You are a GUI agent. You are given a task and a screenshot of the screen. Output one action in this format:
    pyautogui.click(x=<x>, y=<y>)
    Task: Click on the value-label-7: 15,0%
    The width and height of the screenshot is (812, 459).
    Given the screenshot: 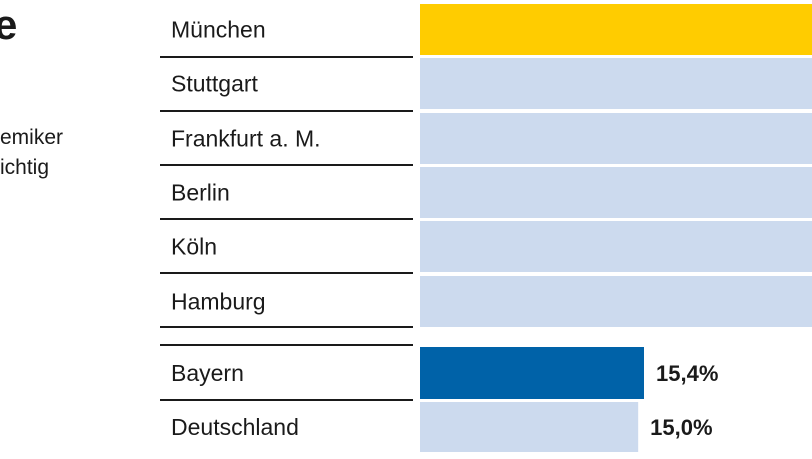 What is the action you would take?
    pyautogui.click(x=681, y=427)
    